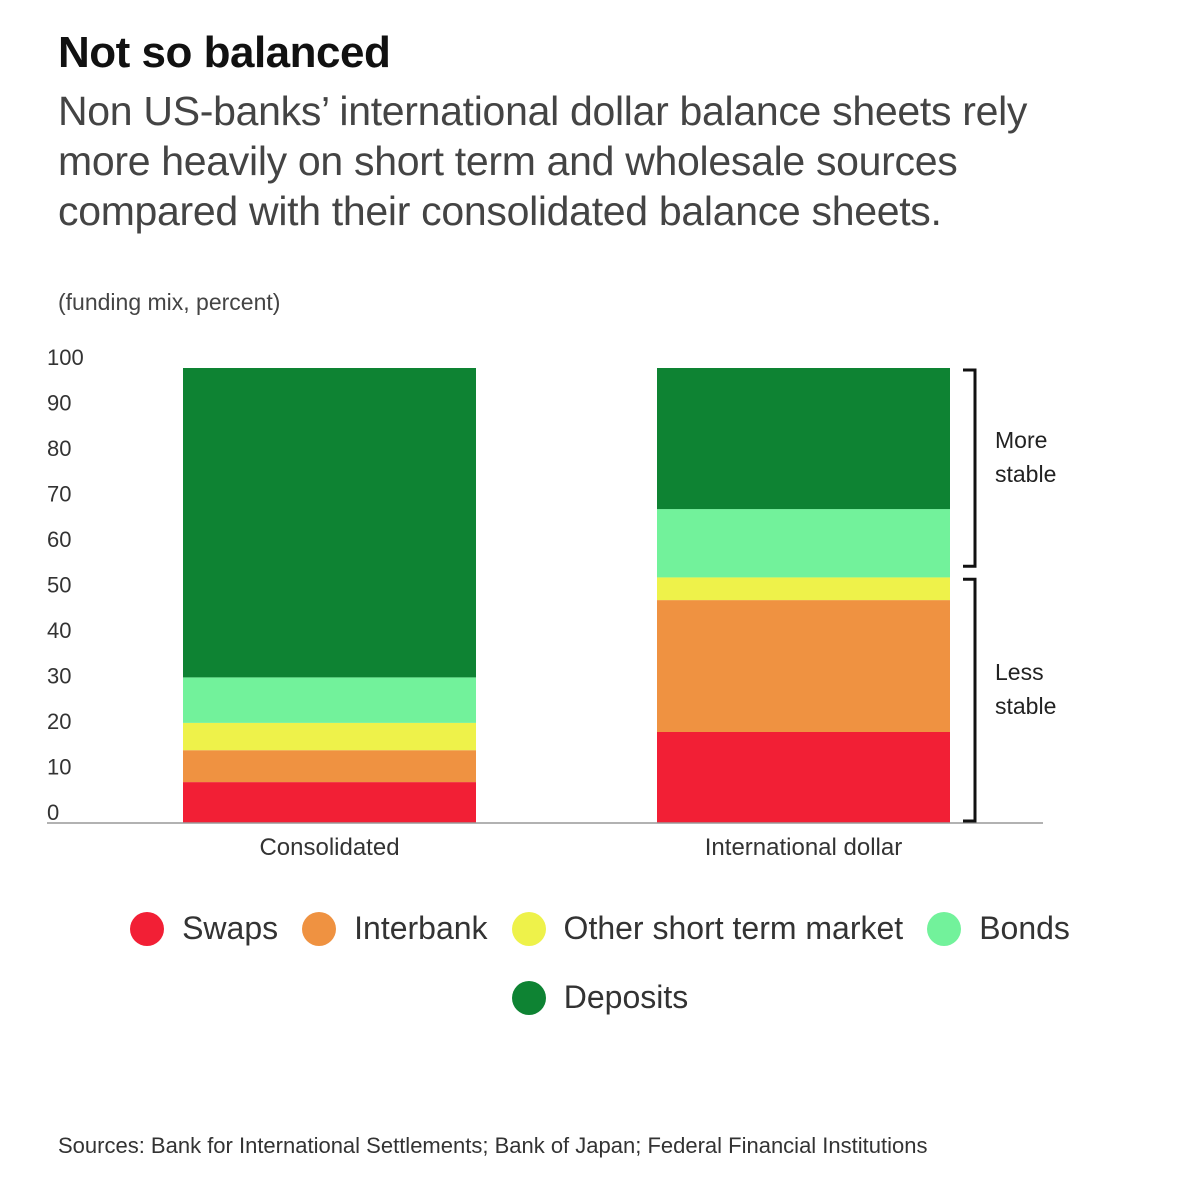 The image size is (1200, 1178). Describe the element at coordinates (1024, 928) in the screenshot. I see `legend-label: Bonds` at that location.